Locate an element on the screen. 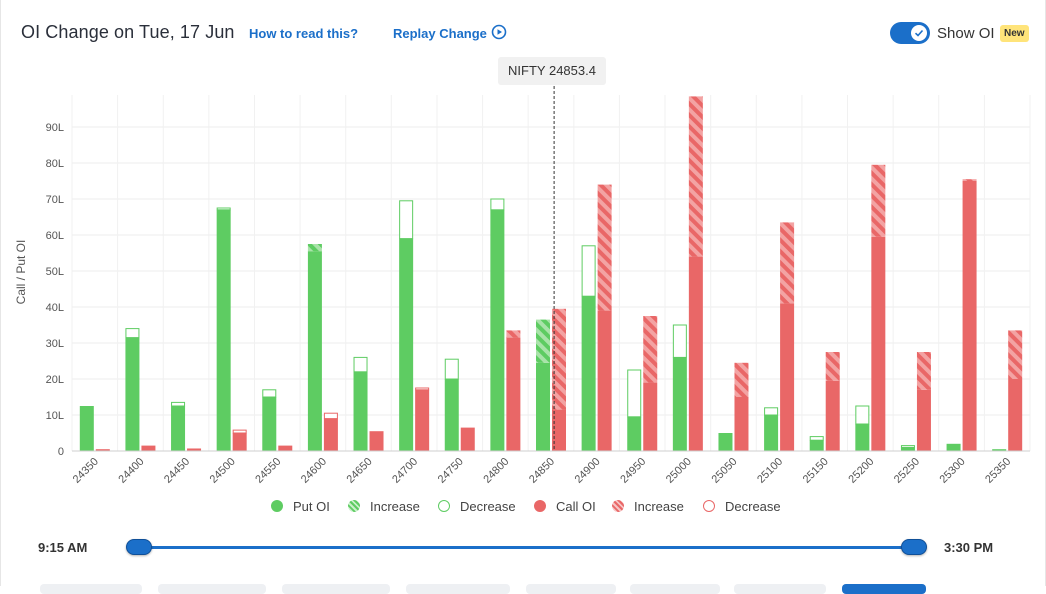 This screenshot has width=1046, height=594. play-circle-icon is located at coordinates (499, 32).